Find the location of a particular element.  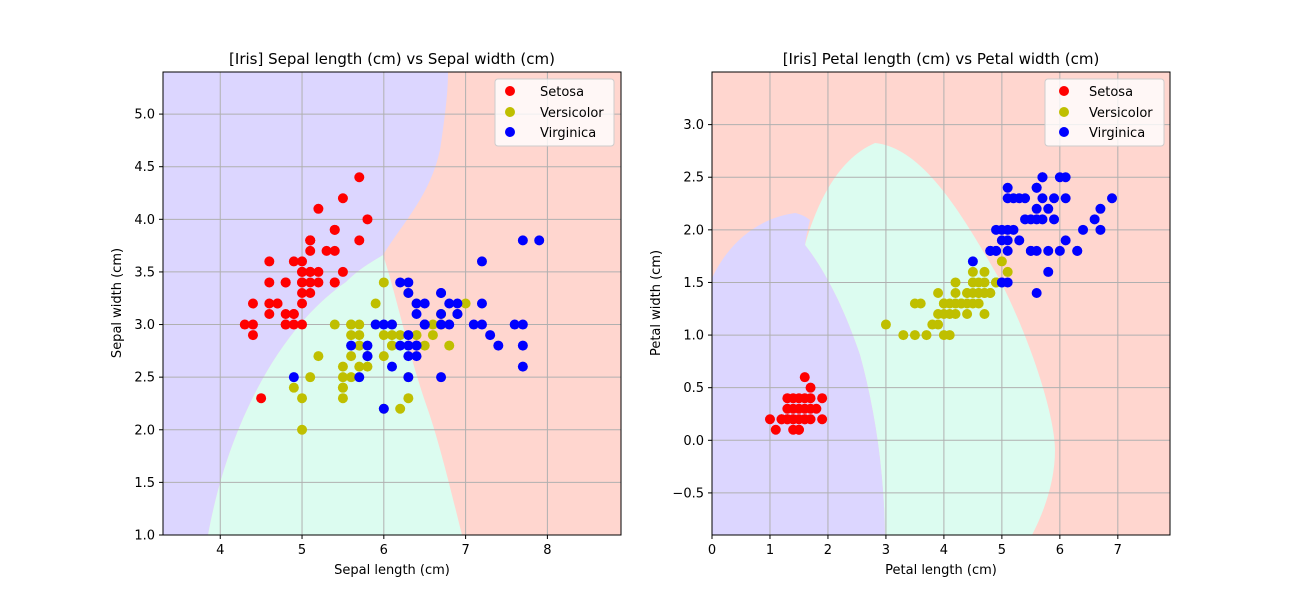

petal-x-tick-label: 4 is located at coordinates (944, 550).